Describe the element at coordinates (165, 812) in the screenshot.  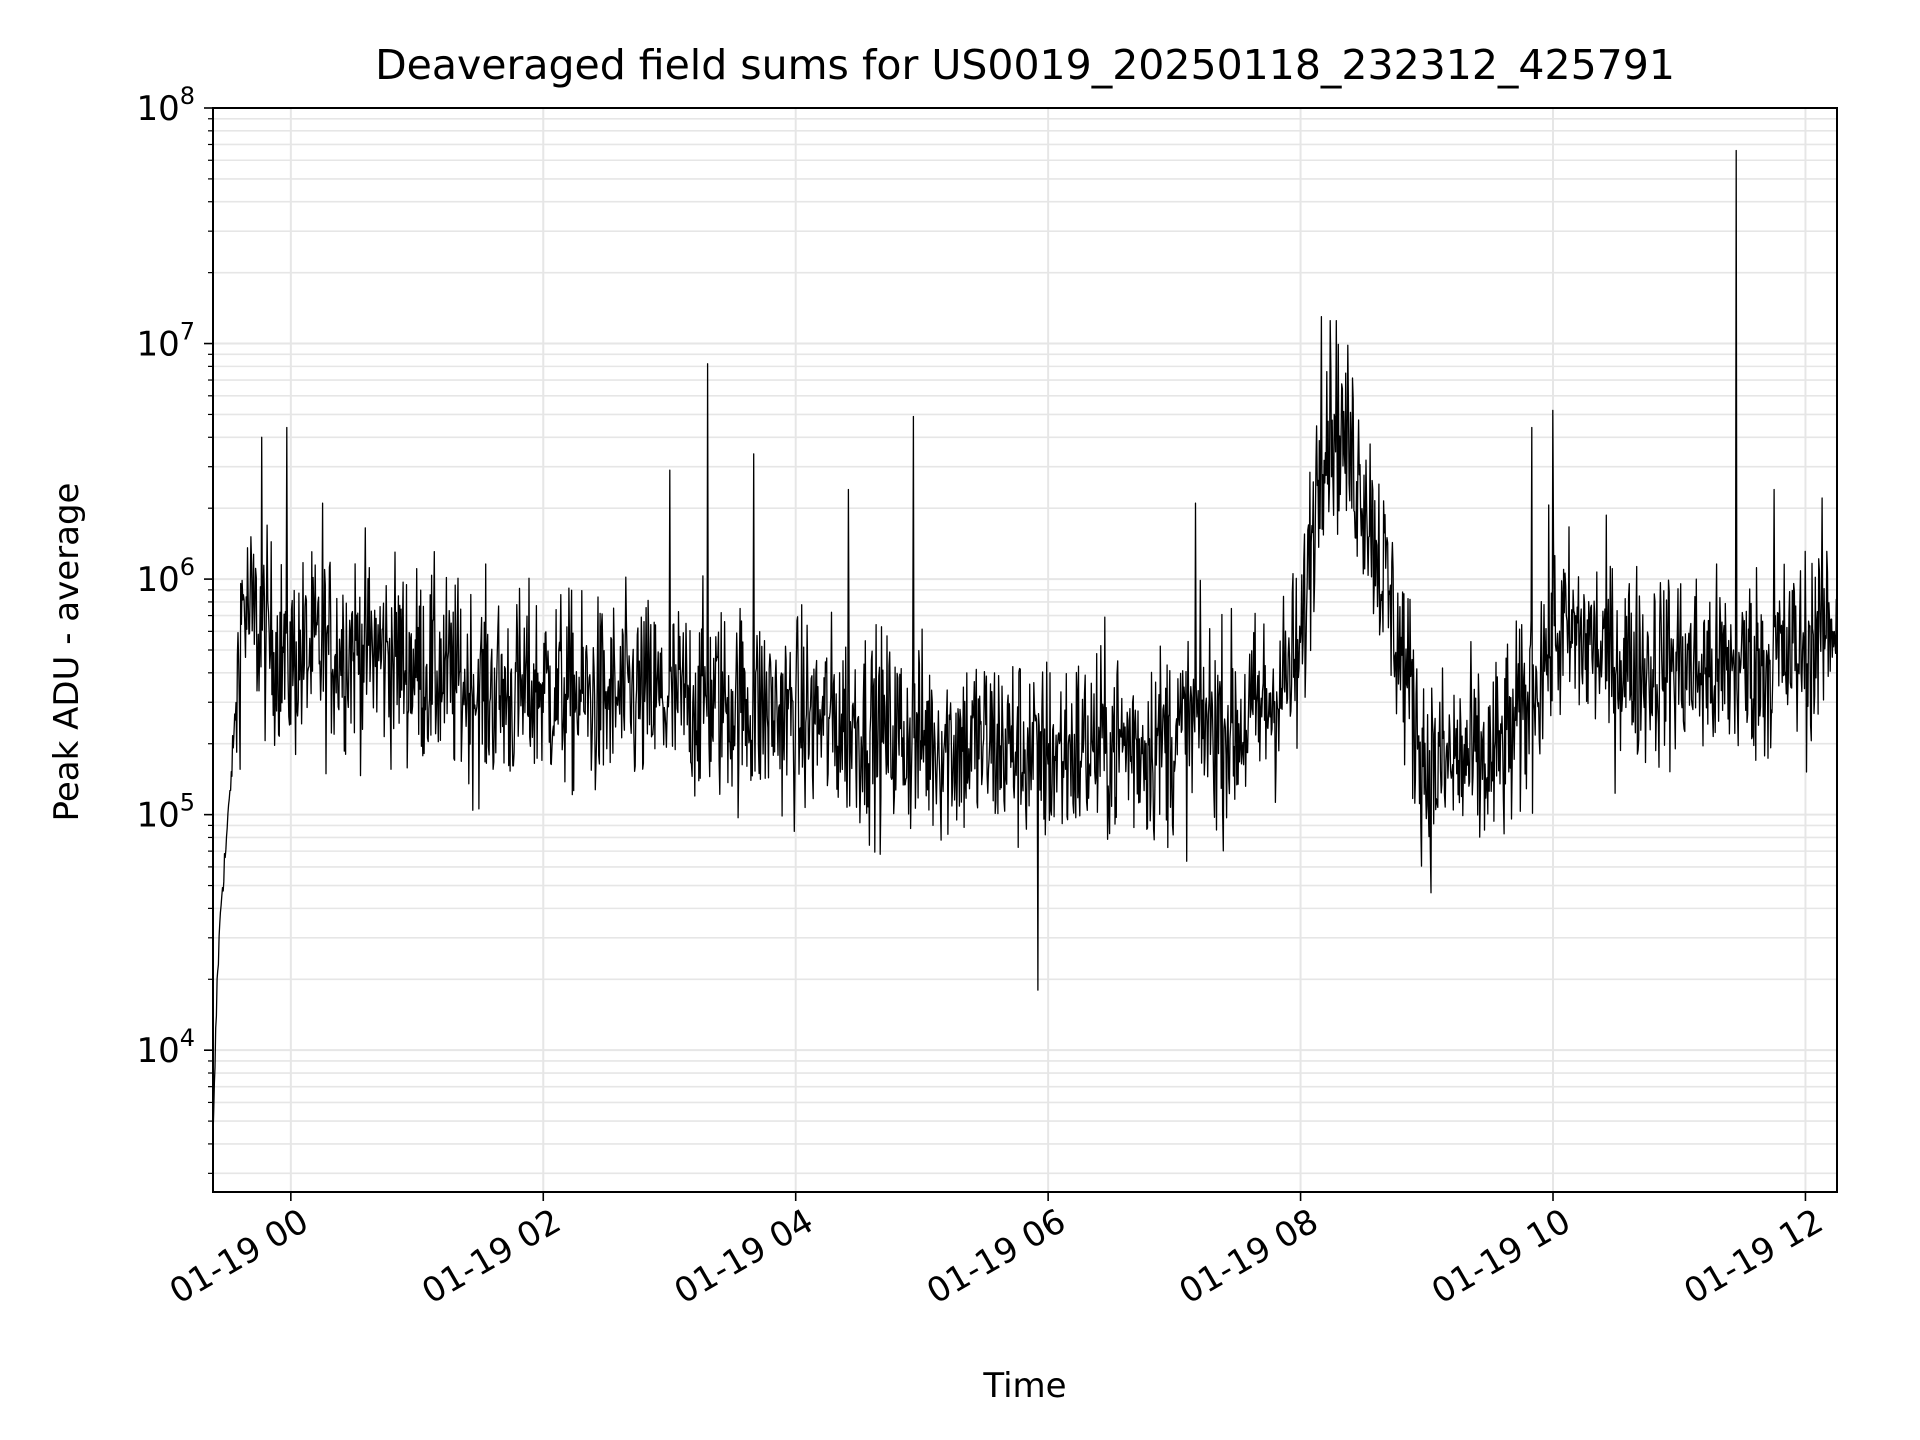
I see `y-tick-label: 10⁵` at that location.